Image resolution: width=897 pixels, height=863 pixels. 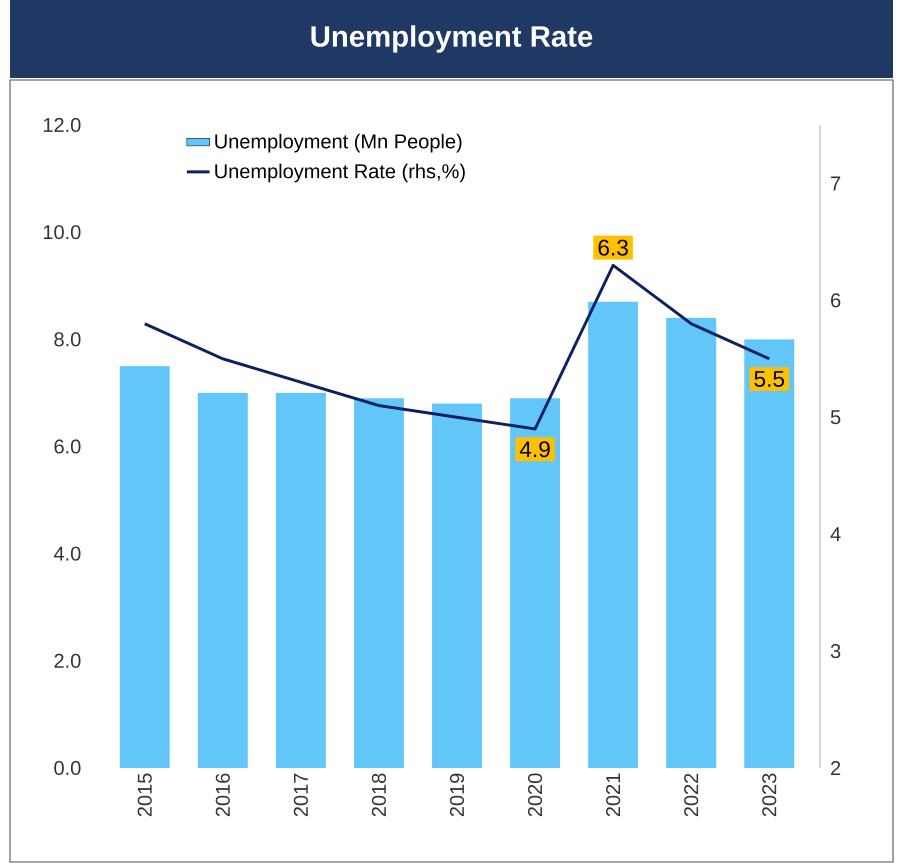 I want to click on y-tick-label: 12.0, so click(x=62, y=125).